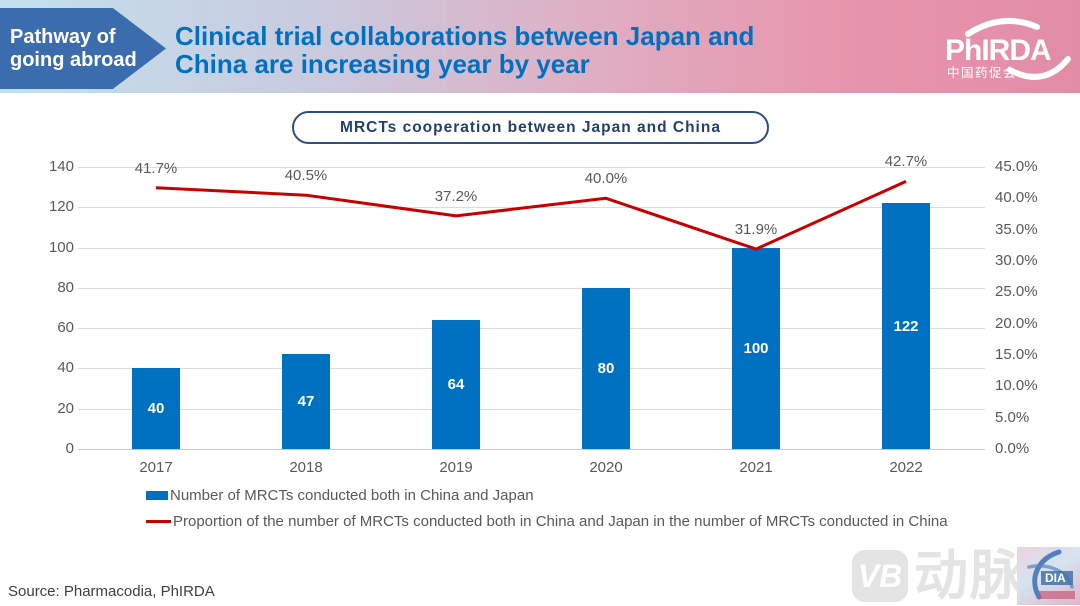  What do you see at coordinates (1016, 354) in the screenshot?
I see `right-axis-tick: 15.0%` at bounding box center [1016, 354].